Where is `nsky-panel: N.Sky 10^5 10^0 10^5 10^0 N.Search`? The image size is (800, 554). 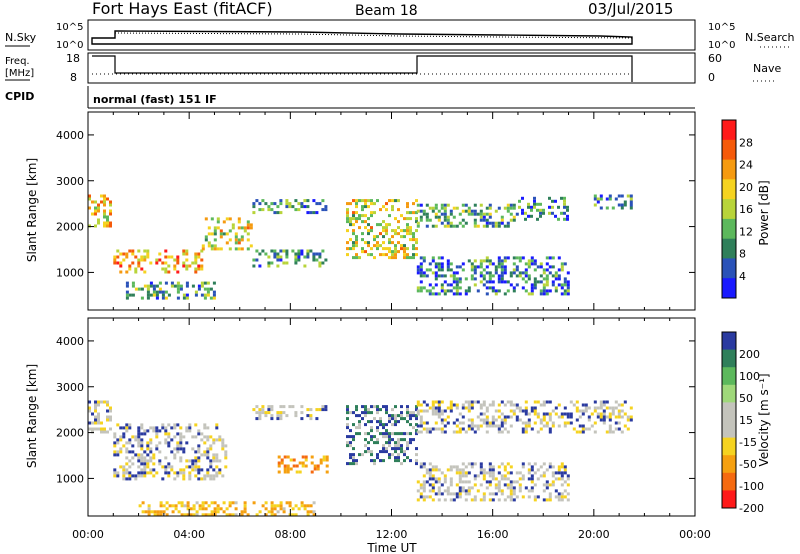
nsky-panel: N.Sky 10^5 10^0 10^5 10^0 N.Search is located at coordinates (400, 35).